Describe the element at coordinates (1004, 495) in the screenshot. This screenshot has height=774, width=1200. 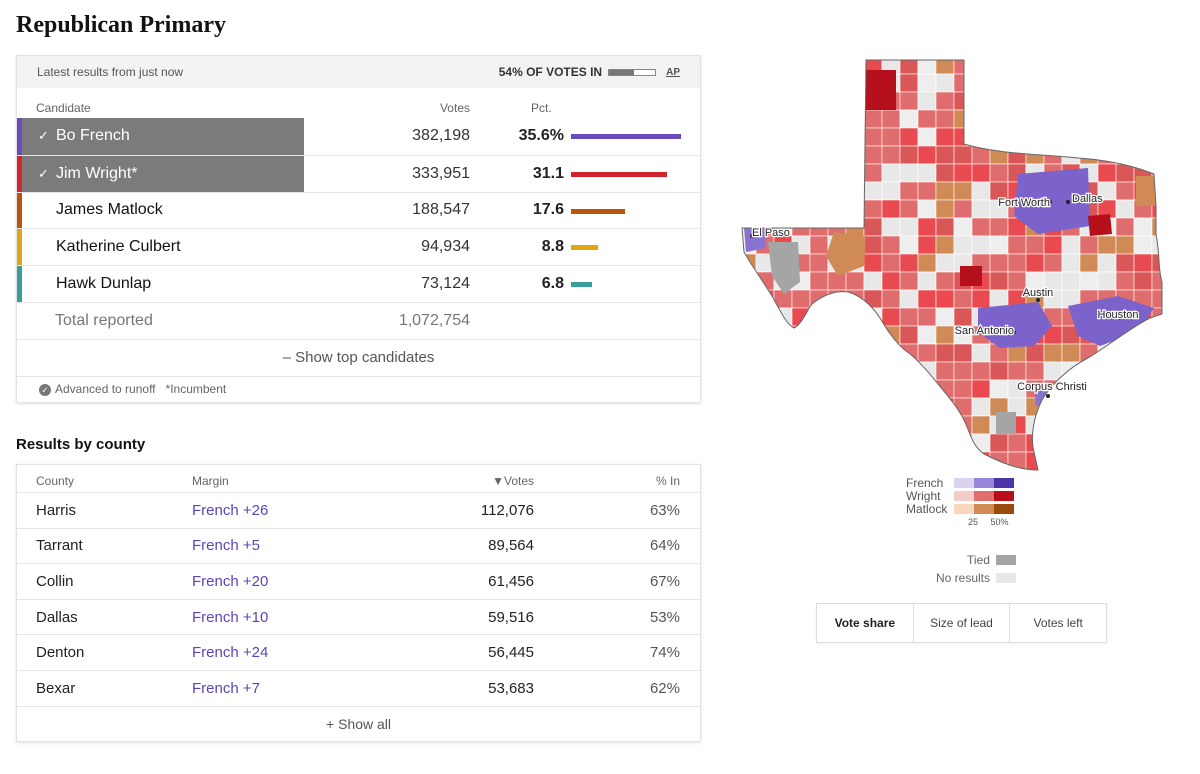
I see `legend-swatch` at that location.